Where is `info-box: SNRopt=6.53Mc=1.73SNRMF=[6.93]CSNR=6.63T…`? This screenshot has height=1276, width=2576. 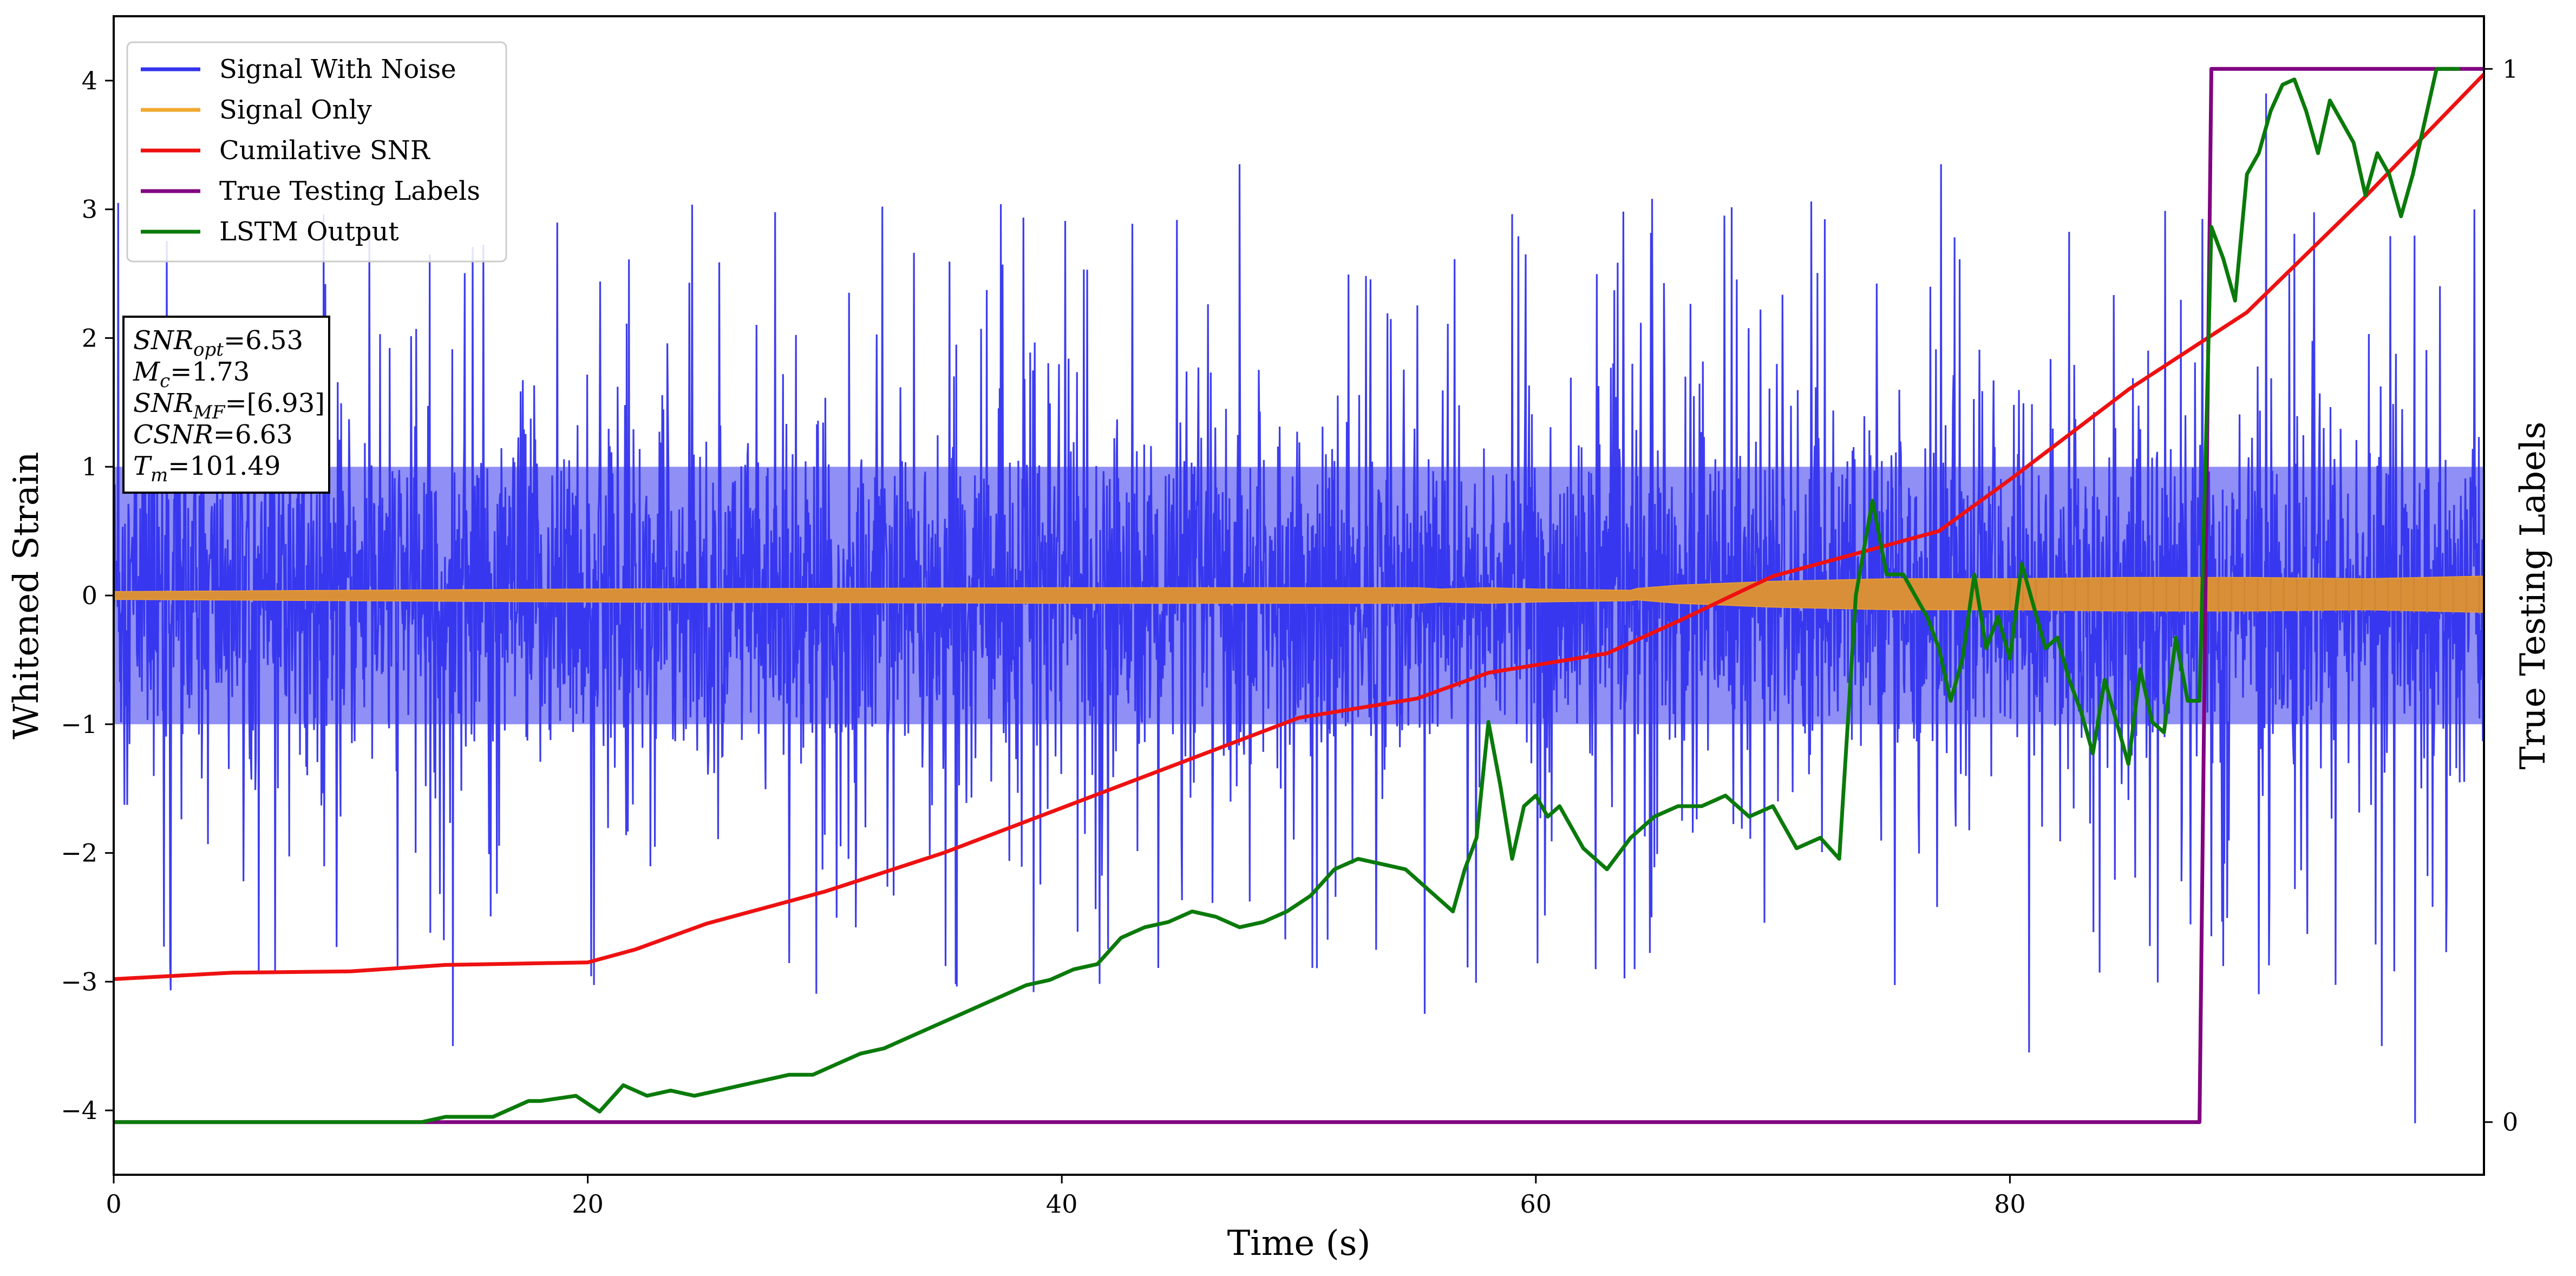
info-box: SNRopt=6.53Mc=1.73SNRMF=[6.93]CSNR=6.63T… is located at coordinates (226, 405).